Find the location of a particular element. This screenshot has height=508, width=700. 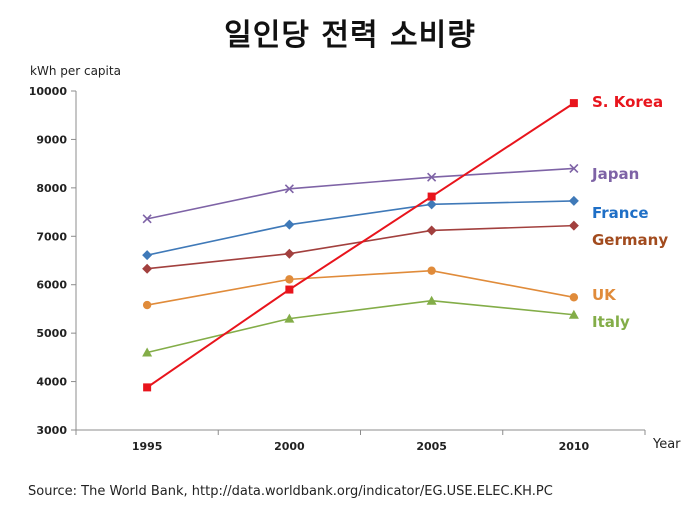

x-tick-label: 2000 is located at coordinates (289, 446).